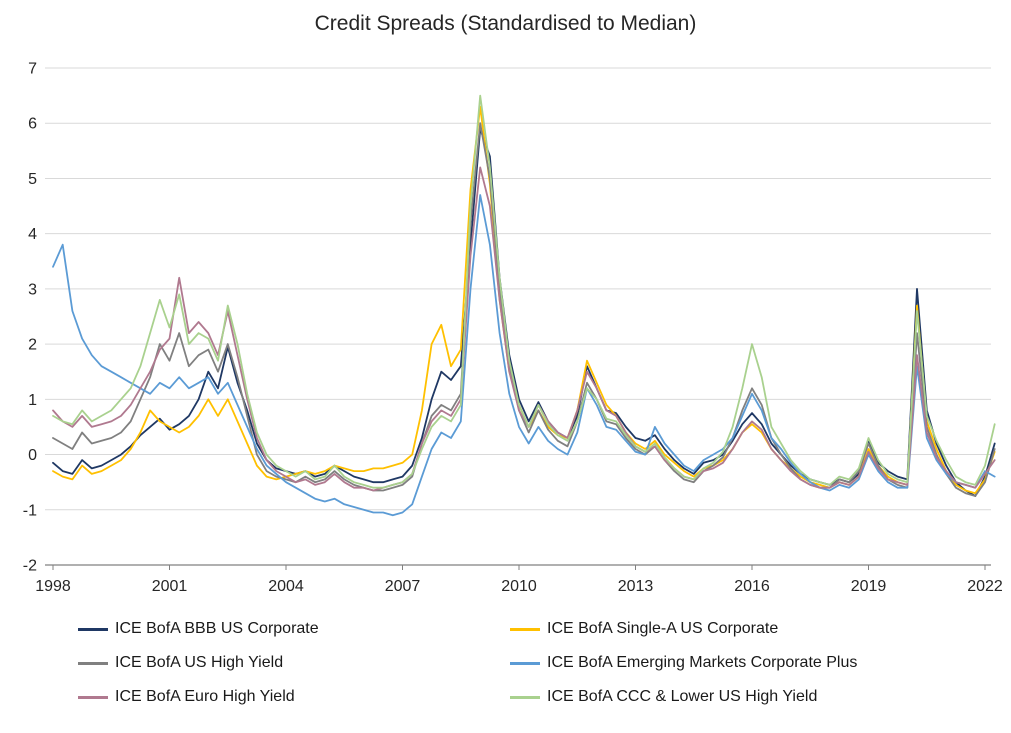 This screenshot has width=1011, height=733. What do you see at coordinates (30, 510) in the screenshot?
I see `y-tick-label: -1` at bounding box center [30, 510].